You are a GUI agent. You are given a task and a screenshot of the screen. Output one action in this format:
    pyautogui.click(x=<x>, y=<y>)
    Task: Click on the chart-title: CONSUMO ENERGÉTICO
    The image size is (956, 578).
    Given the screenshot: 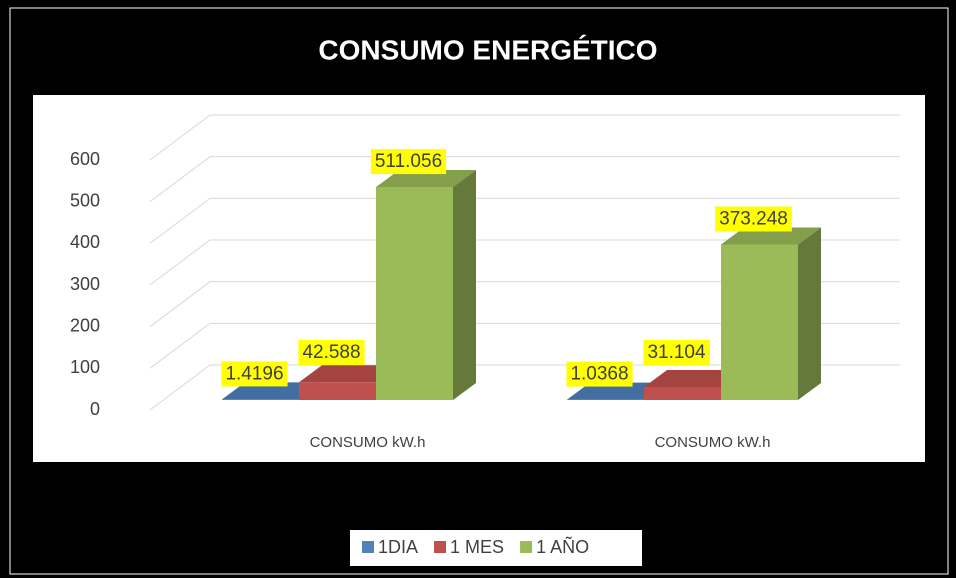 What is the action you would take?
    pyautogui.click(x=487, y=49)
    